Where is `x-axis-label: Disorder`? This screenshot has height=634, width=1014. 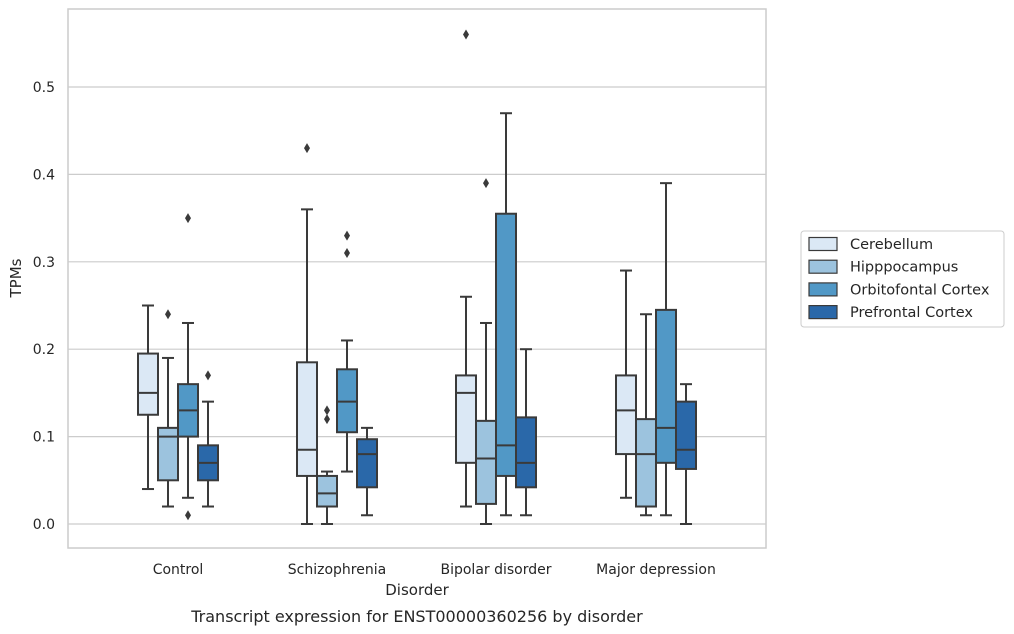 x-axis-label: Disorder is located at coordinates (417, 590).